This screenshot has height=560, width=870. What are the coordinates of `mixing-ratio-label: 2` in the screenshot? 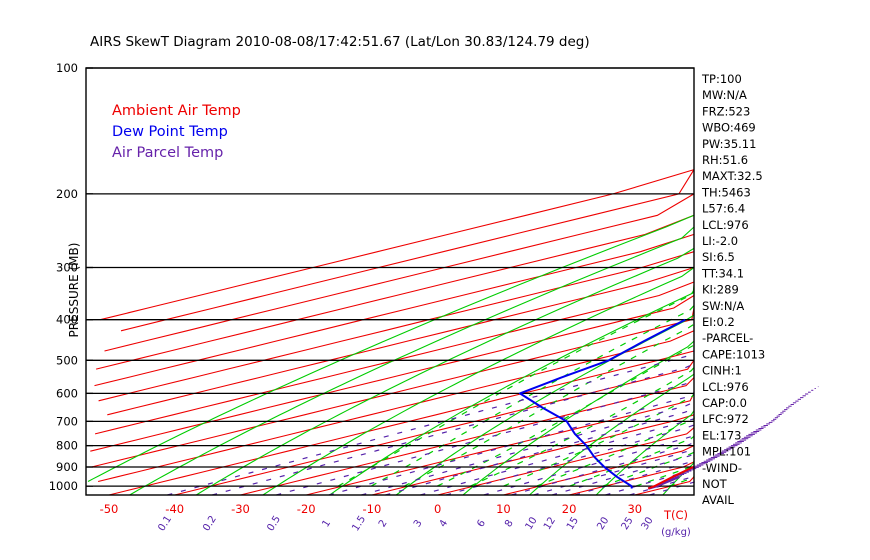 It's located at (383, 523).